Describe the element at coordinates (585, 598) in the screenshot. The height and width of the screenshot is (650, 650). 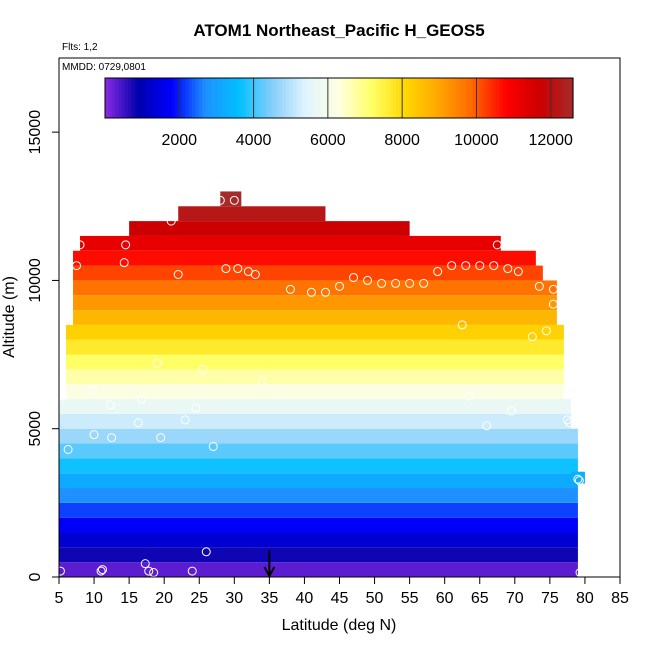
I see `x-tick-label: 80` at that location.